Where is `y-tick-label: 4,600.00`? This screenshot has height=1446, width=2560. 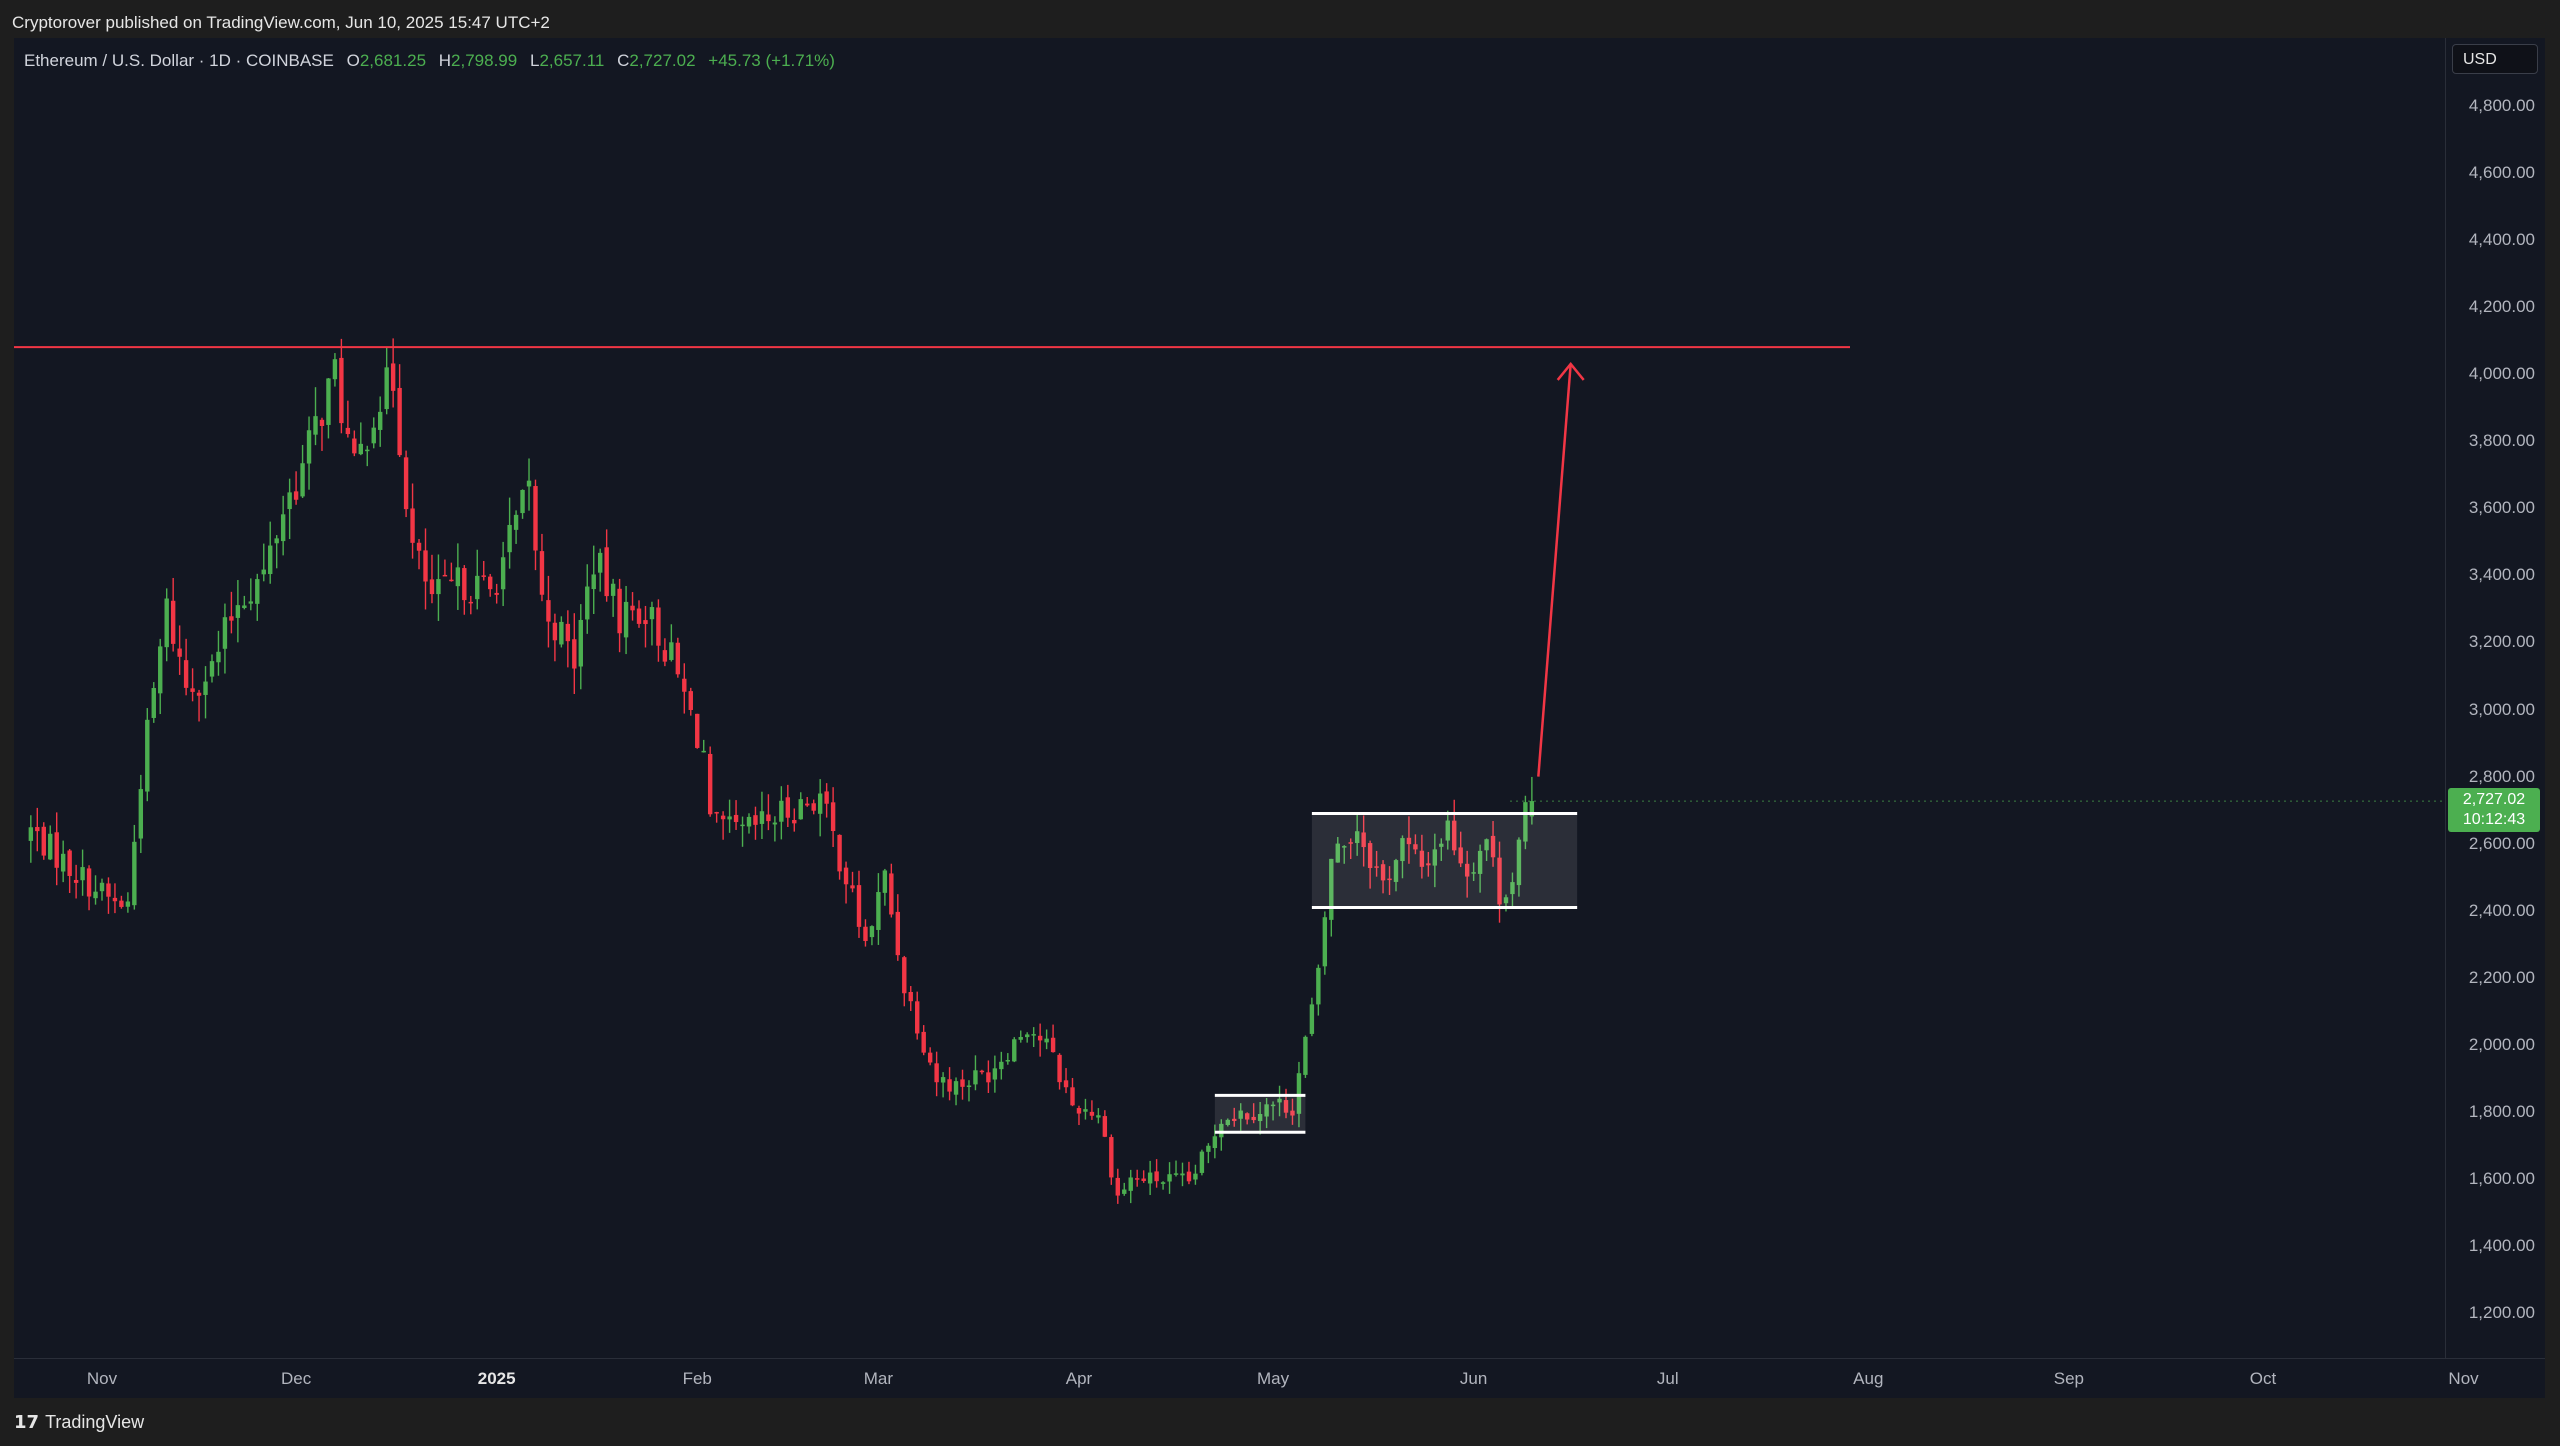 y-tick-label: 4,600.00 is located at coordinates (2501, 172).